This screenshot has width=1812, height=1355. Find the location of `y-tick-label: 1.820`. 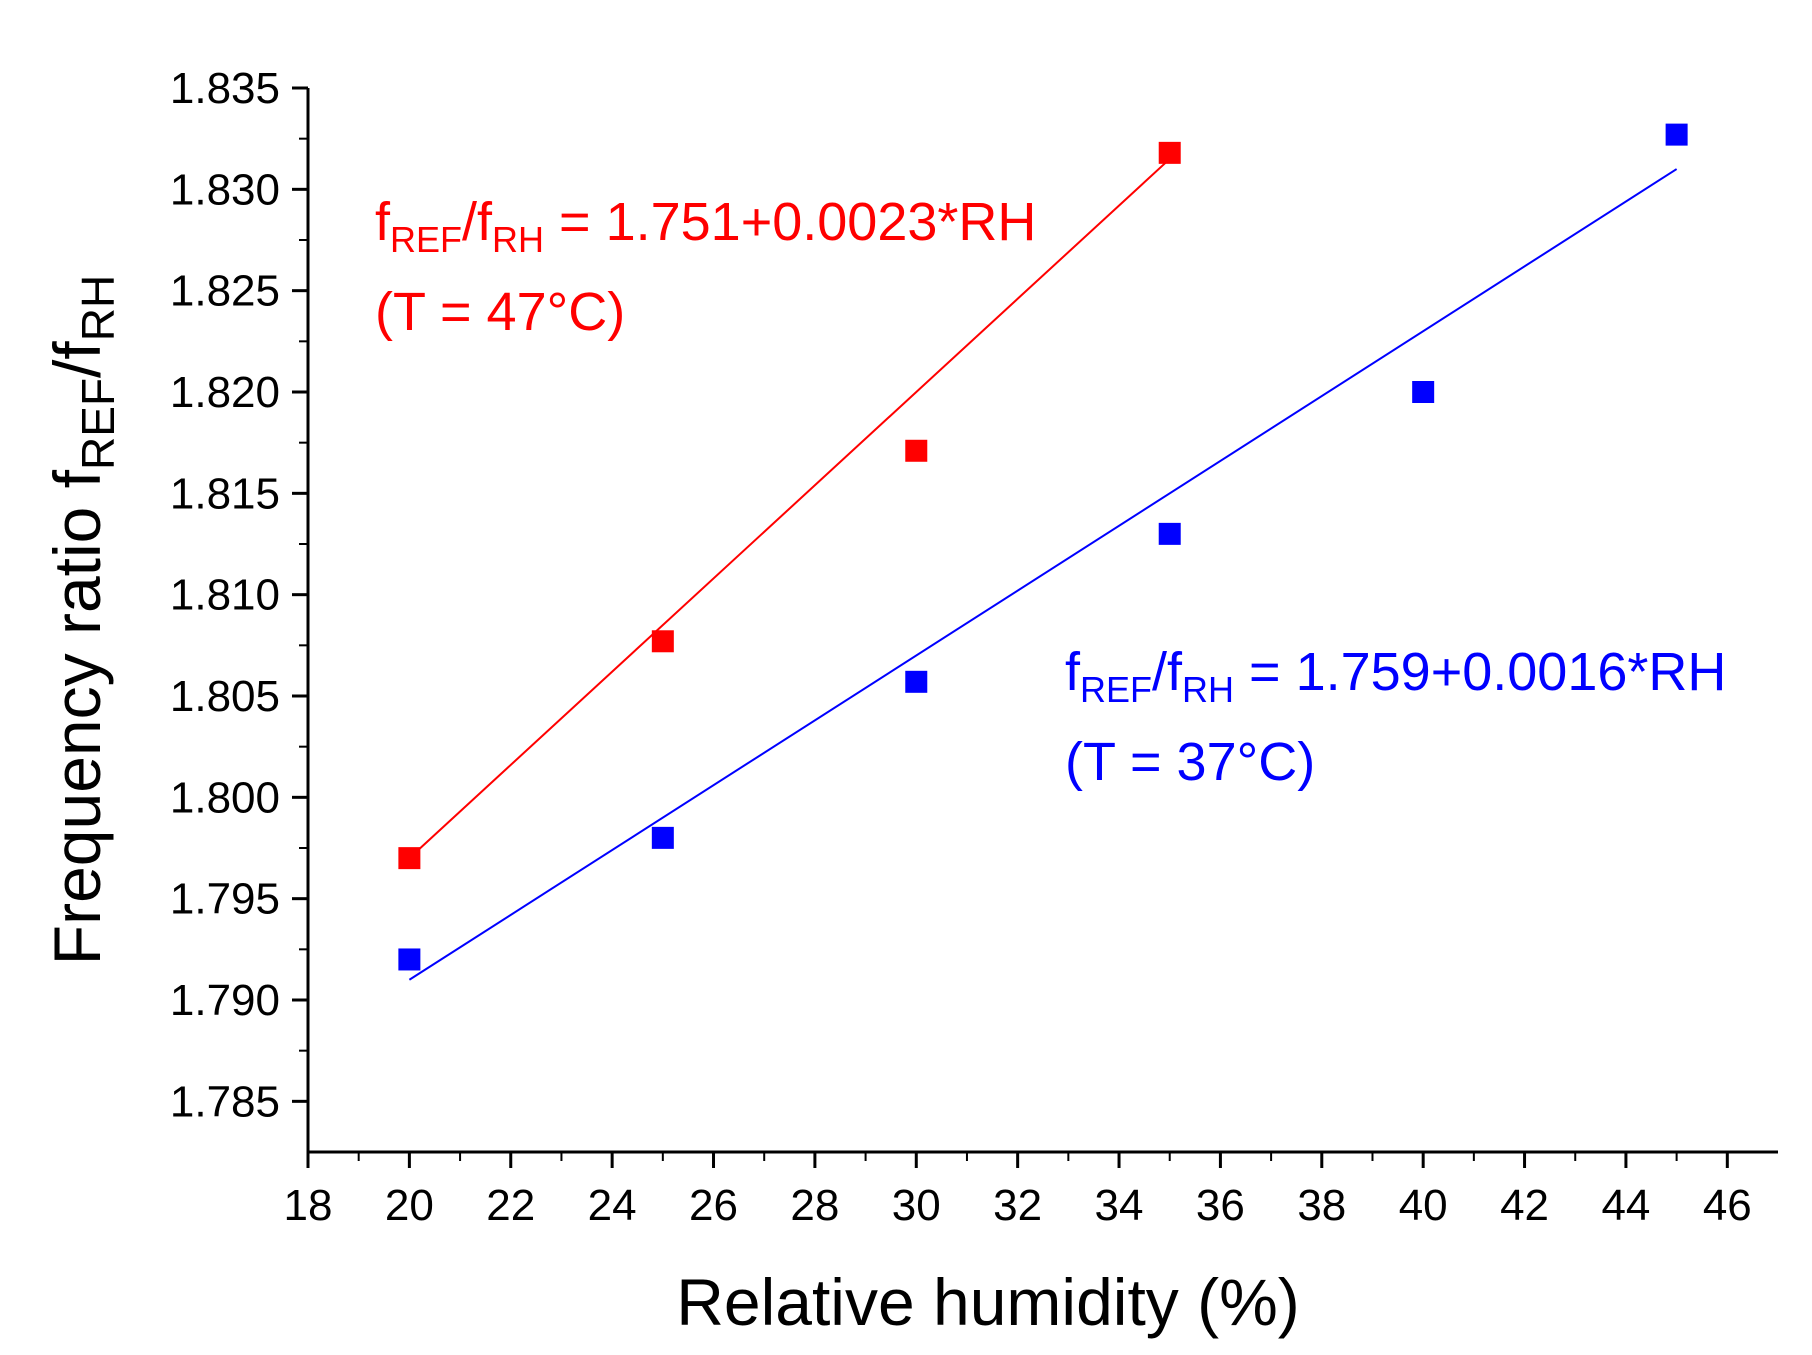

y-tick-label: 1.820 is located at coordinates (225, 392).